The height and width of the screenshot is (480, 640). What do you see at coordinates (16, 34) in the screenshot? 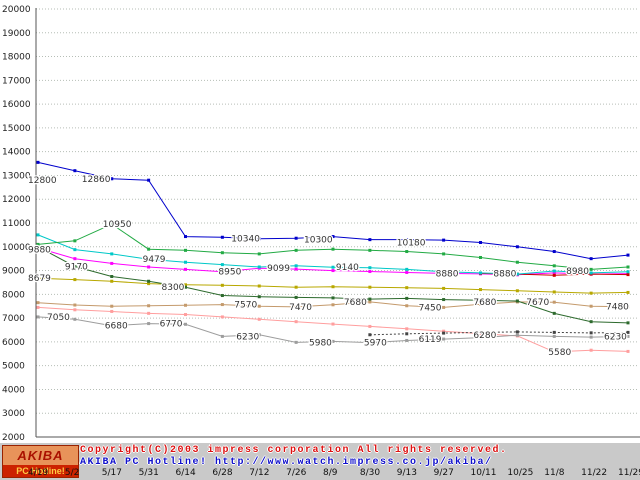
I see `y-tick-label: 19000` at bounding box center [16, 34].